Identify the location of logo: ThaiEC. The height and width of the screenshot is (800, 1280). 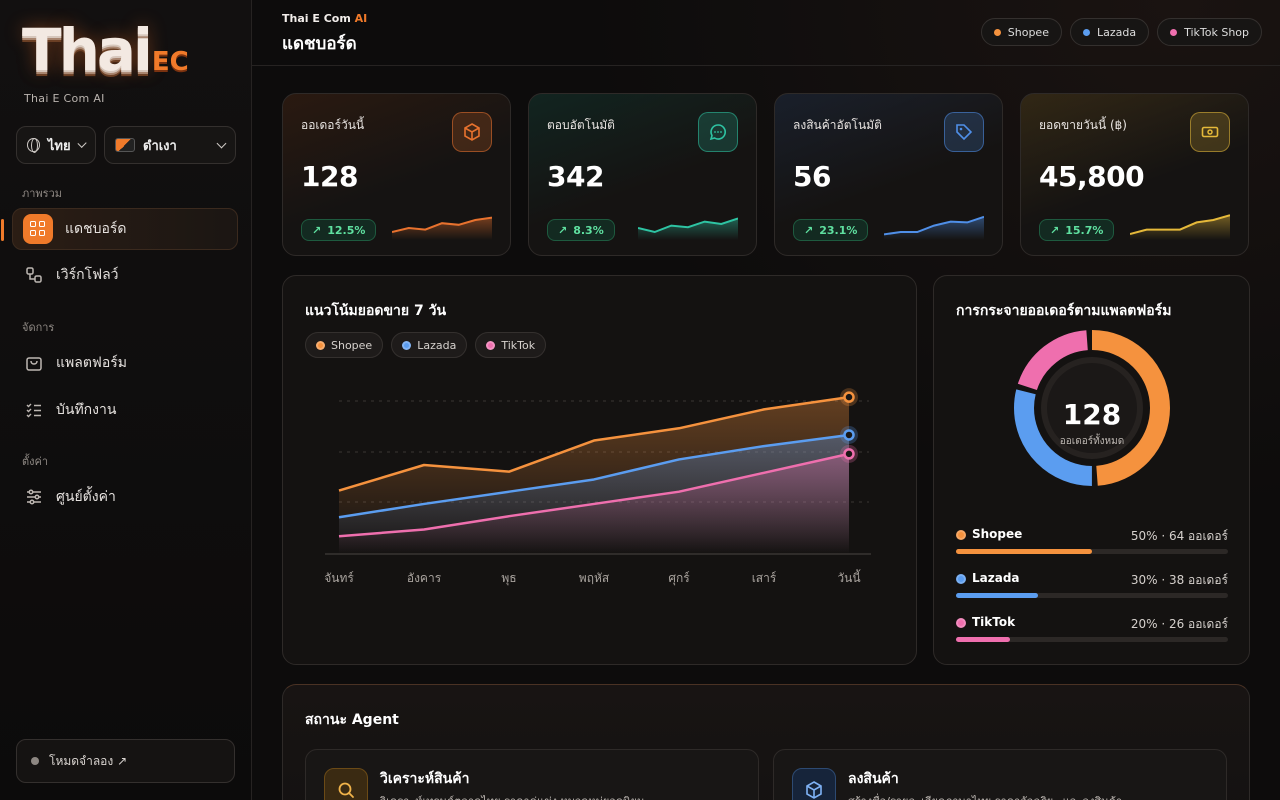
(105, 50).